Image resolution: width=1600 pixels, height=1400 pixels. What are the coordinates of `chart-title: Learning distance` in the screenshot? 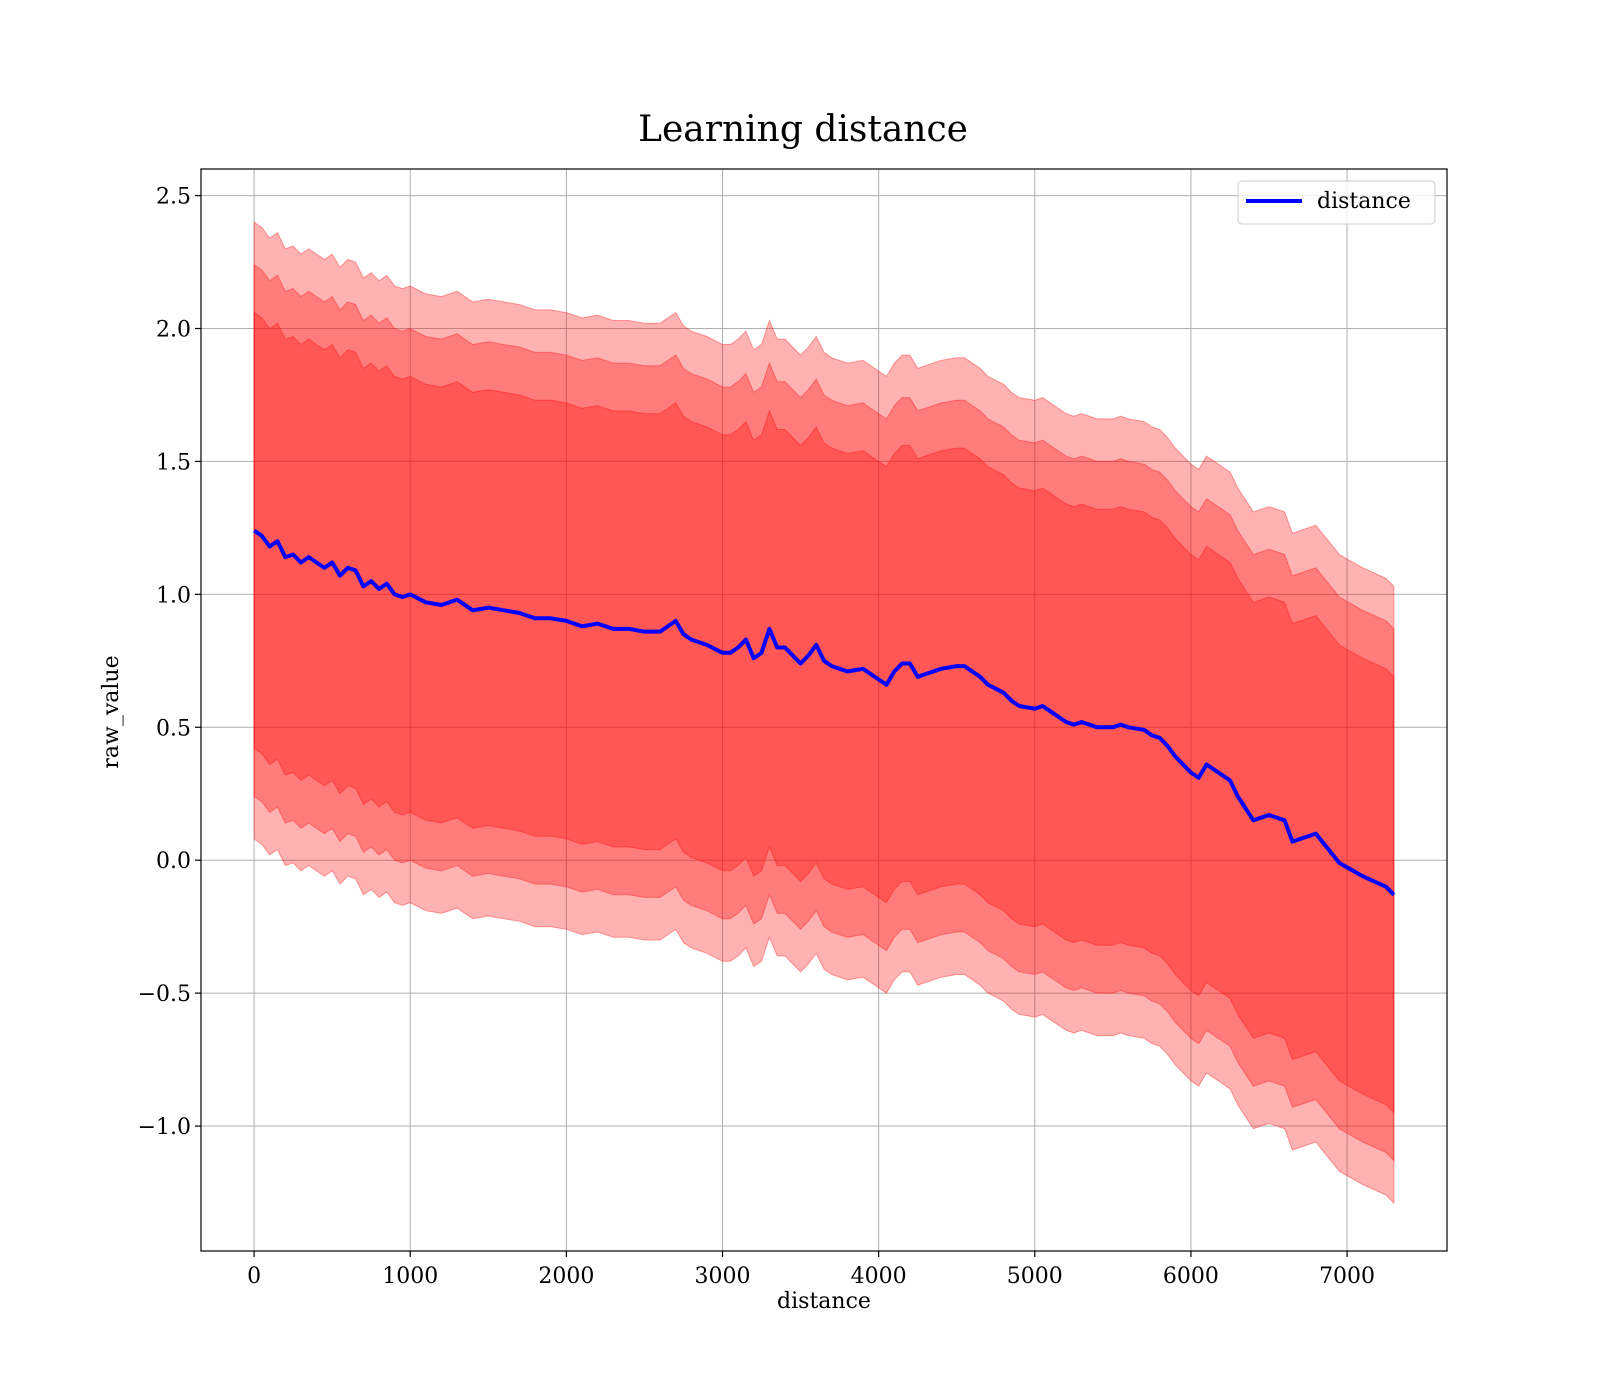 It's located at (803, 129).